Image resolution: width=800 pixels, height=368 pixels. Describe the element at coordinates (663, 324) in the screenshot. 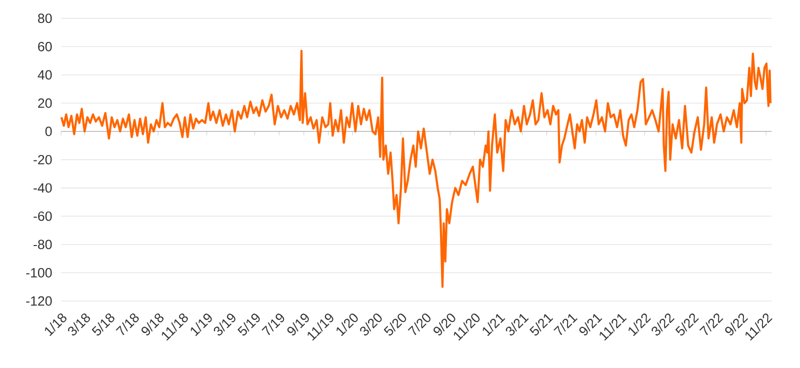

I see `x-tick-label: 3/22` at that location.